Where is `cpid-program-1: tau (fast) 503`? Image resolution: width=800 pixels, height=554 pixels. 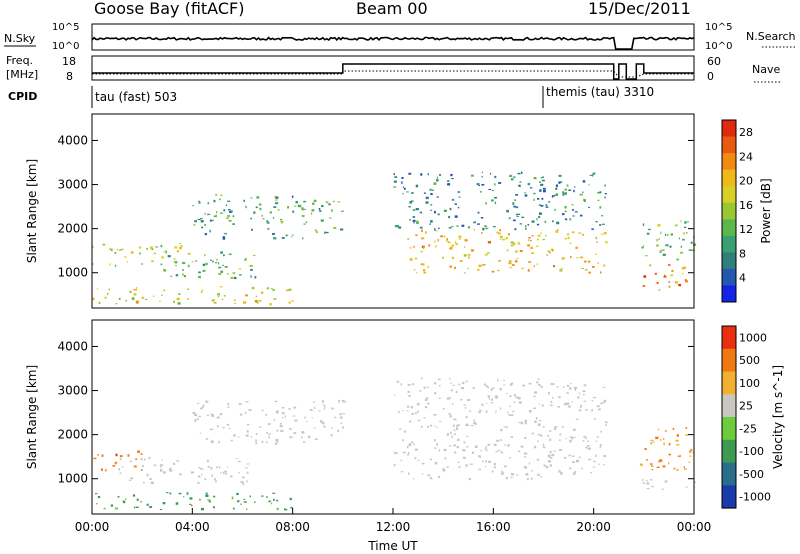
cpid-program-1: tau (fast) 503 is located at coordinates (136, 97).